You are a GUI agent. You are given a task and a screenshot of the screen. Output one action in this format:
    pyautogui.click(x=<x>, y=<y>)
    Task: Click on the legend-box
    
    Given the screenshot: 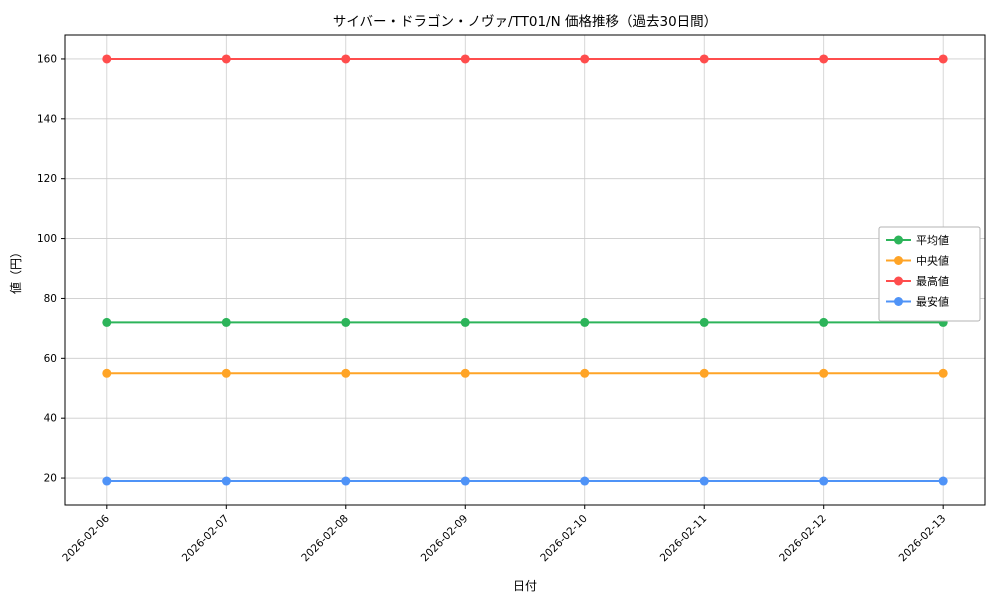 What is the action you would take?
    pyautogui.click(x=929, y=274)
    